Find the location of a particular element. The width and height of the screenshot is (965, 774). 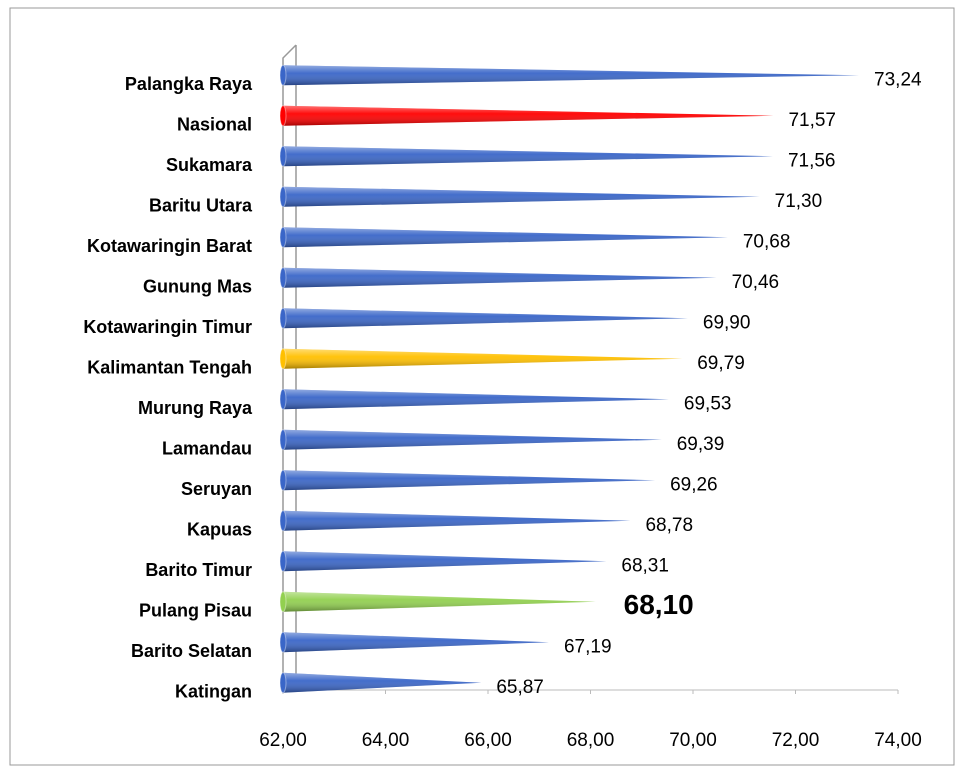

value-label: 69,53 is located at coordinates (708, 403).